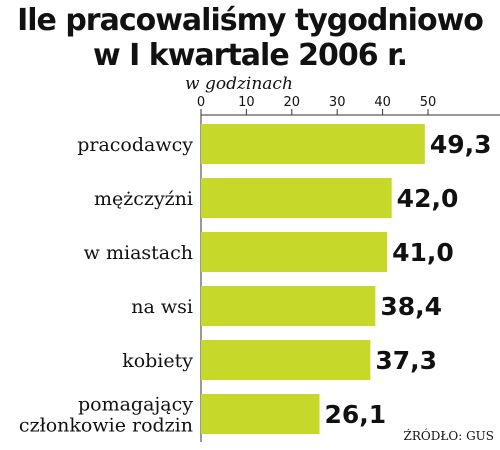 The image size is (500, 450). I want to click on x-tick-label: 50, so click(428, 102).